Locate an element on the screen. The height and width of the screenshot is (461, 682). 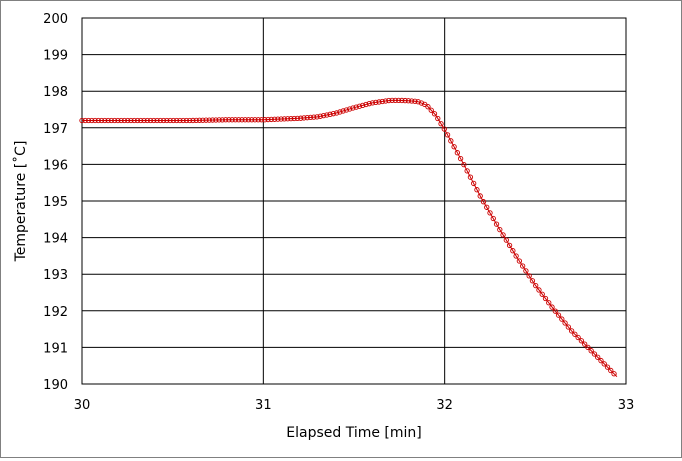
y-tick-label: 199 is located at coordinates (55, 56).